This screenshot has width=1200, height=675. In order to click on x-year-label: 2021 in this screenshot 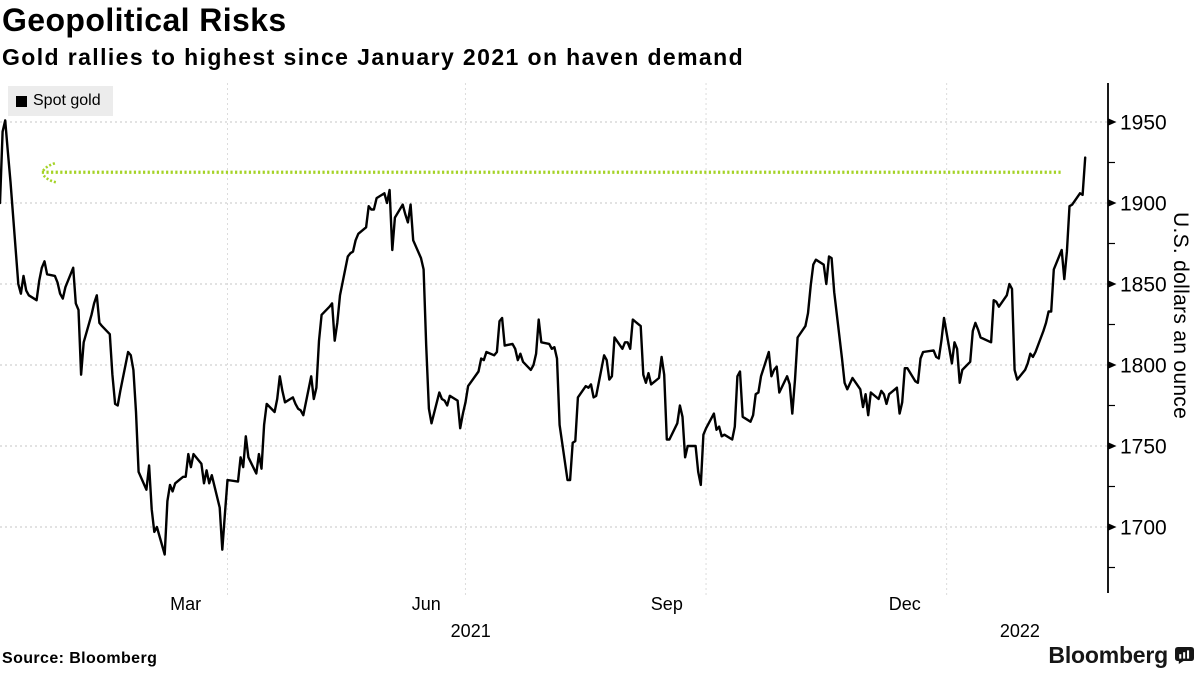, I will do `click(471, 631)`.